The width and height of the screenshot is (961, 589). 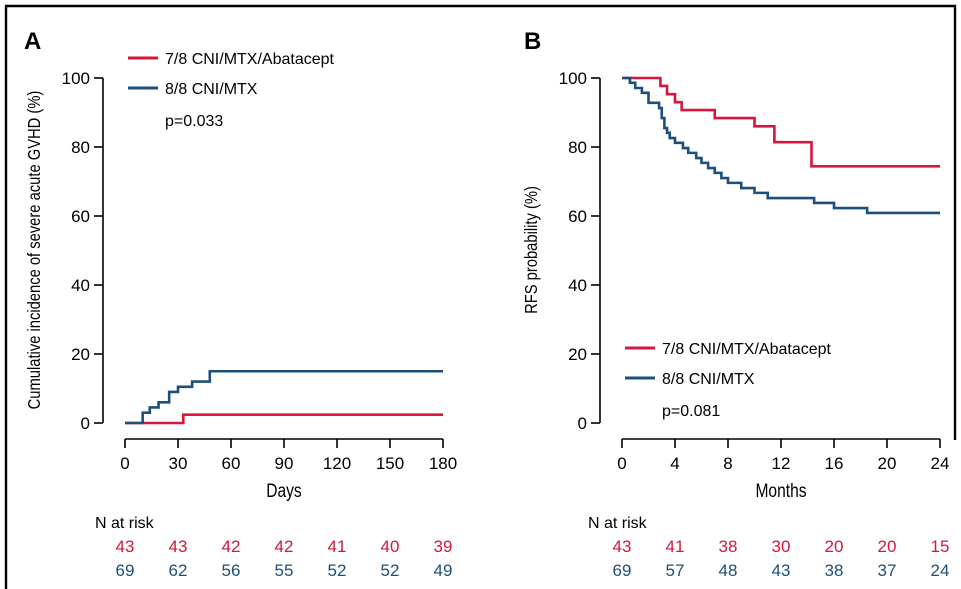 I want to click on panel-a-x-axis-title: Days, so click(x=284, y=491).